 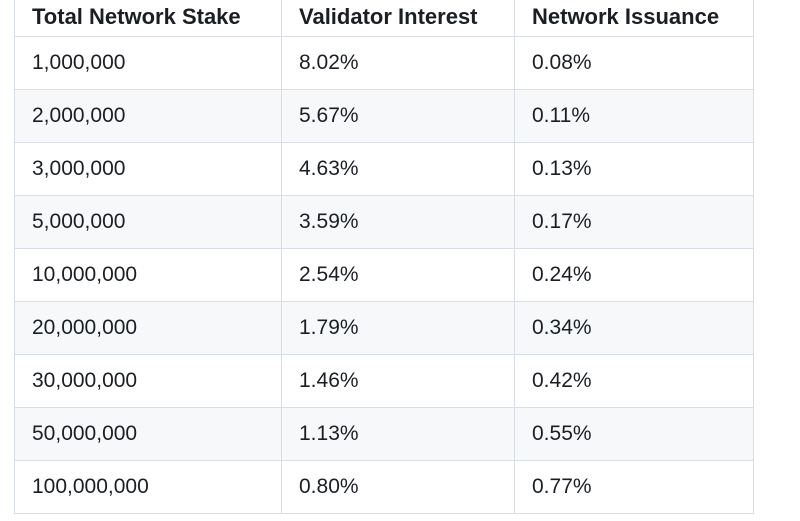 I want to click on table-row: 1,000,000 8.02% 0.08%, so click(x=384, y=63).